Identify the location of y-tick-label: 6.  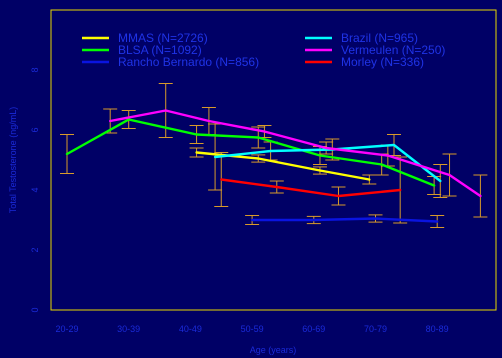
(35, 129).